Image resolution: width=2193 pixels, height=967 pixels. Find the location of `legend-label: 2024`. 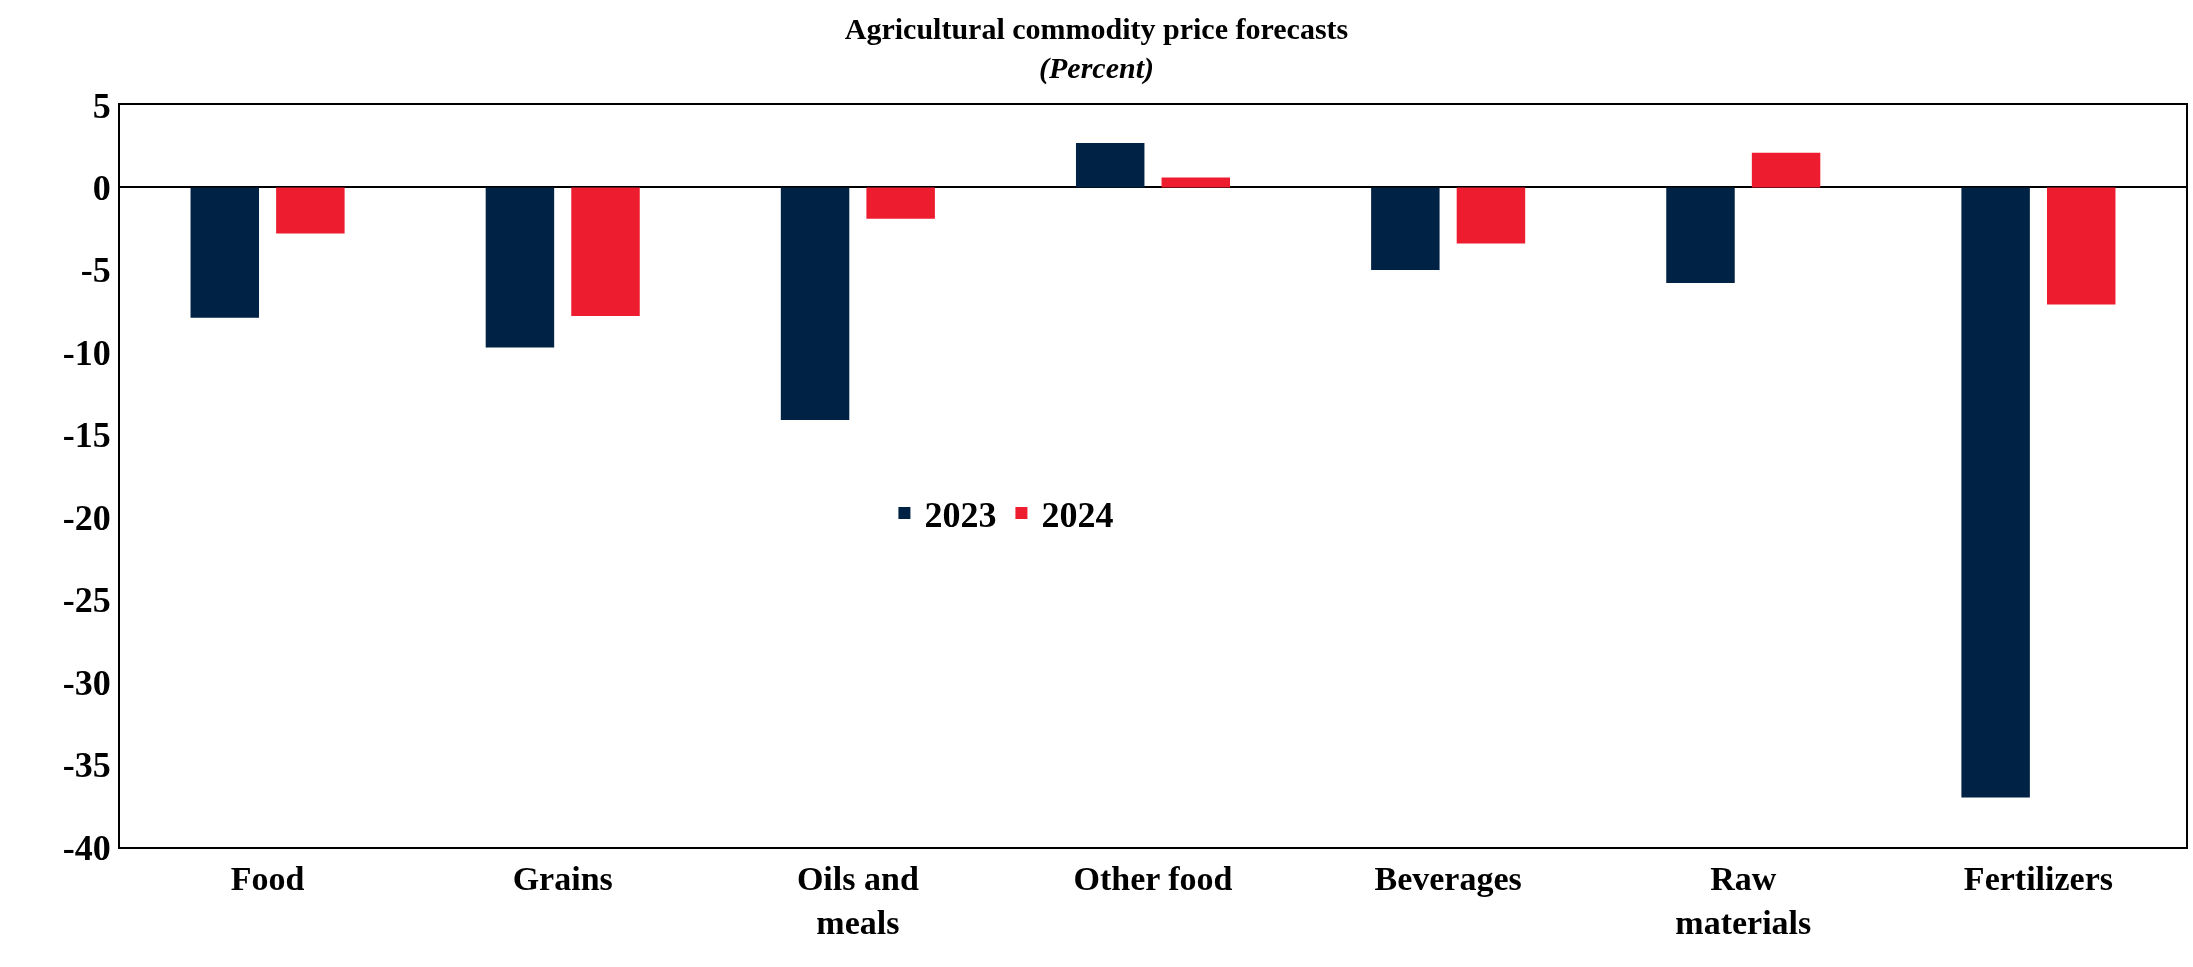

legend-label: 2024 is located at coordinates (1077, 515).